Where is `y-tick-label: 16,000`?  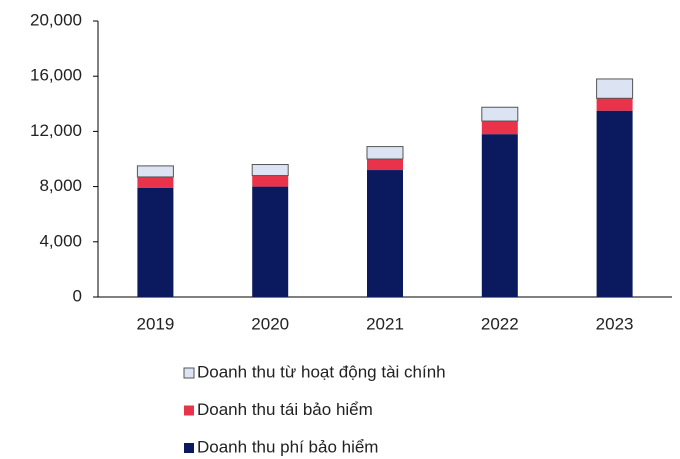
y-tick-label: 16,000 is located at coordinates (56, 75).